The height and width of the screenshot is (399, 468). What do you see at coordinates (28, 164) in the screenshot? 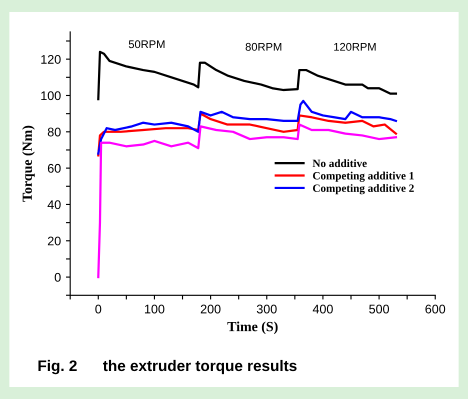
I see `y-axis-title: Torque (Nm)` at bounding box center [28, 164].